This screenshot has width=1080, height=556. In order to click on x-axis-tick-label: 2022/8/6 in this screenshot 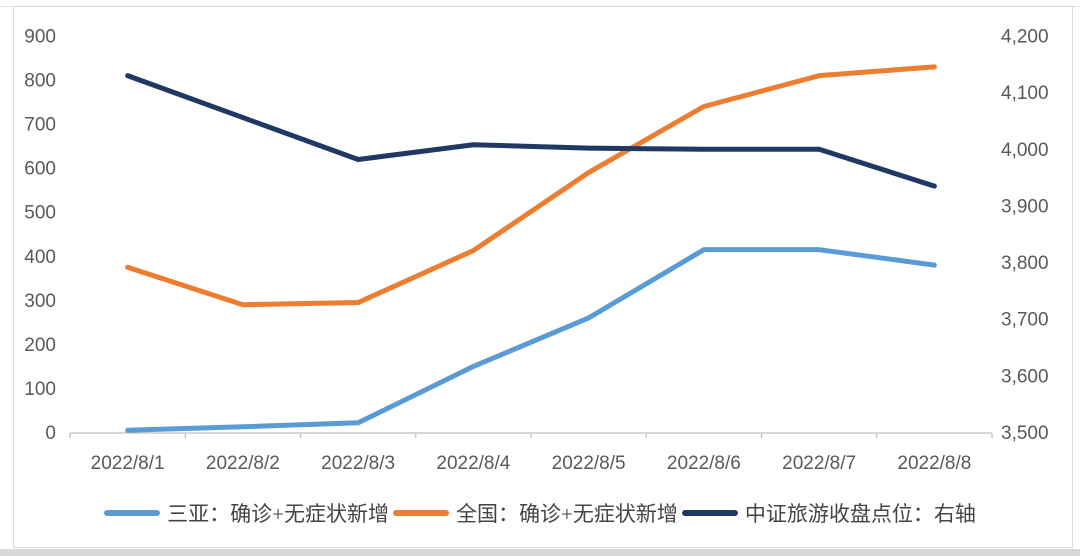, I will do `click(704, 463)`.